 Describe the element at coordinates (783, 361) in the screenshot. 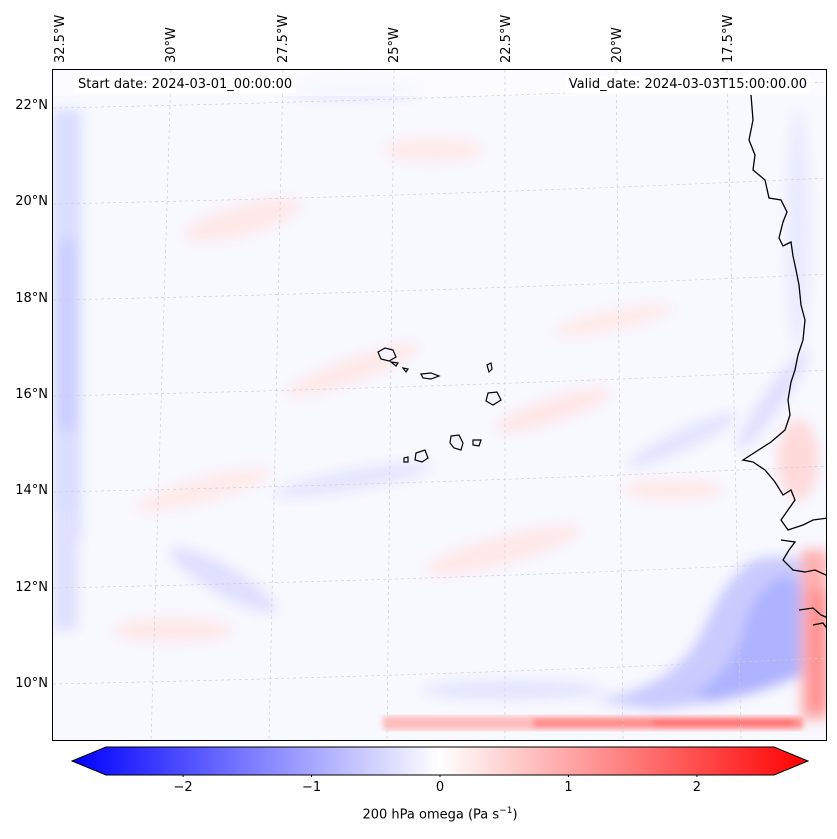

I see `coastline` at that location.